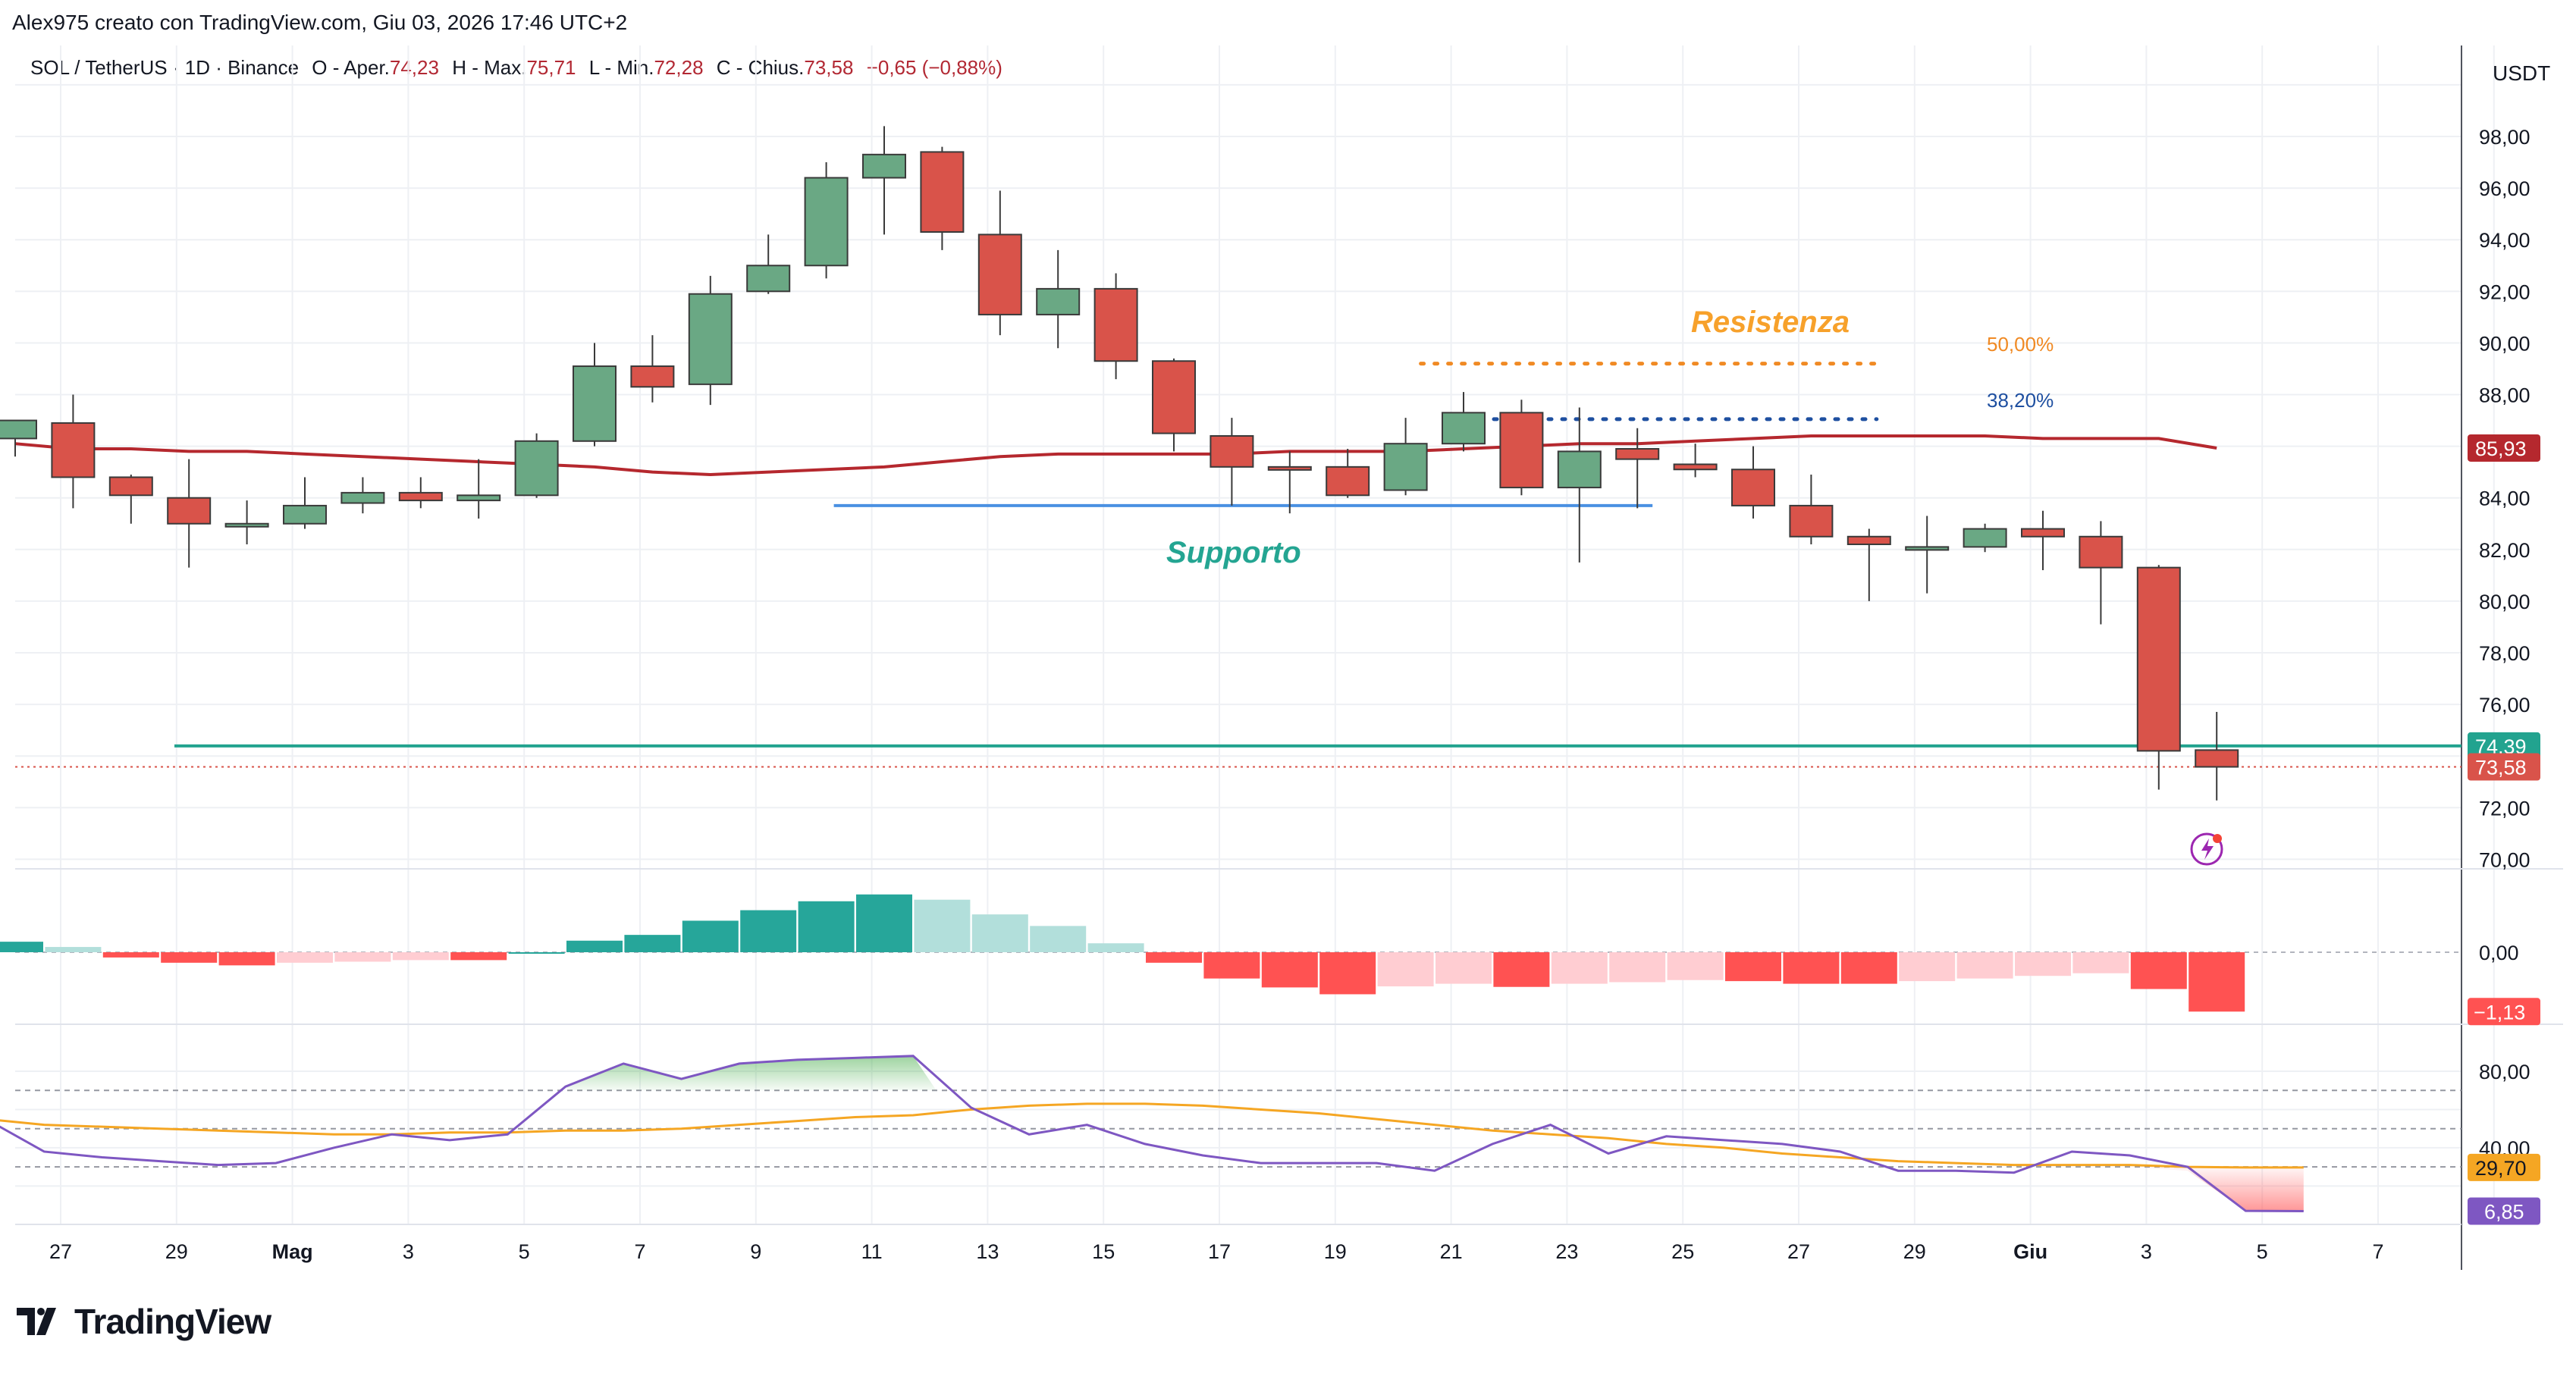 Image resolution: width=2576 pixels, height=1373 pixels. I want to click on x-tick: 21, so click(1451, 1251).